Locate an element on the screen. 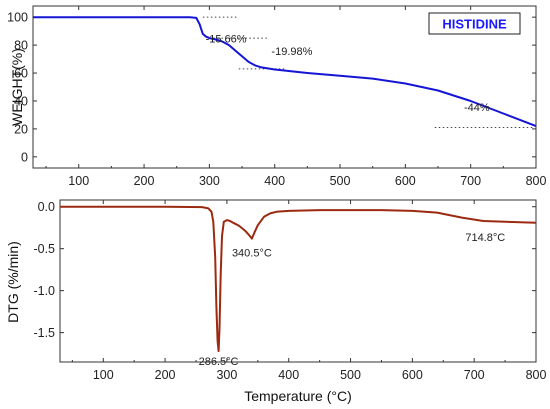 Image resolution: width=550 pixels, height=409 pixels. y-tick-label: 80 is located at coordinates (21, 46).